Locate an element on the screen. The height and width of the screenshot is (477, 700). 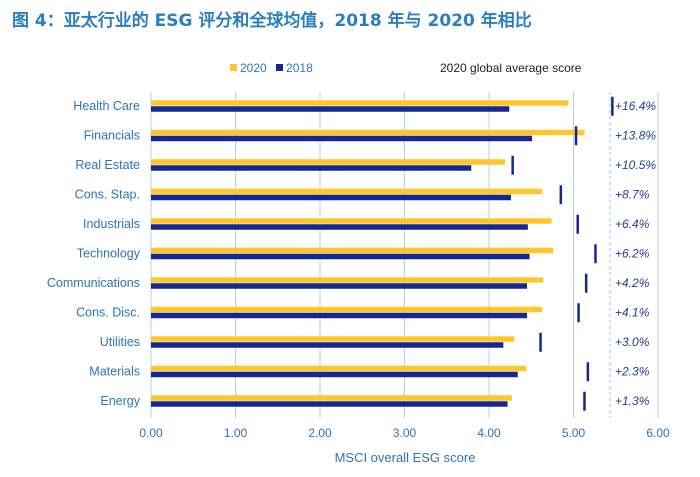
legend-item-2018: 2018 is located at coordinates (294, 68).